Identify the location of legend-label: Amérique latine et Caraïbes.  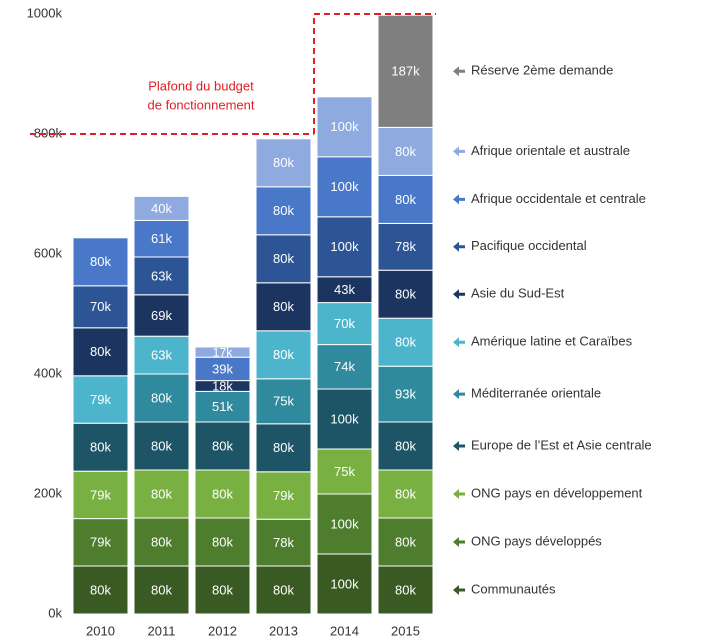
(552, 341).